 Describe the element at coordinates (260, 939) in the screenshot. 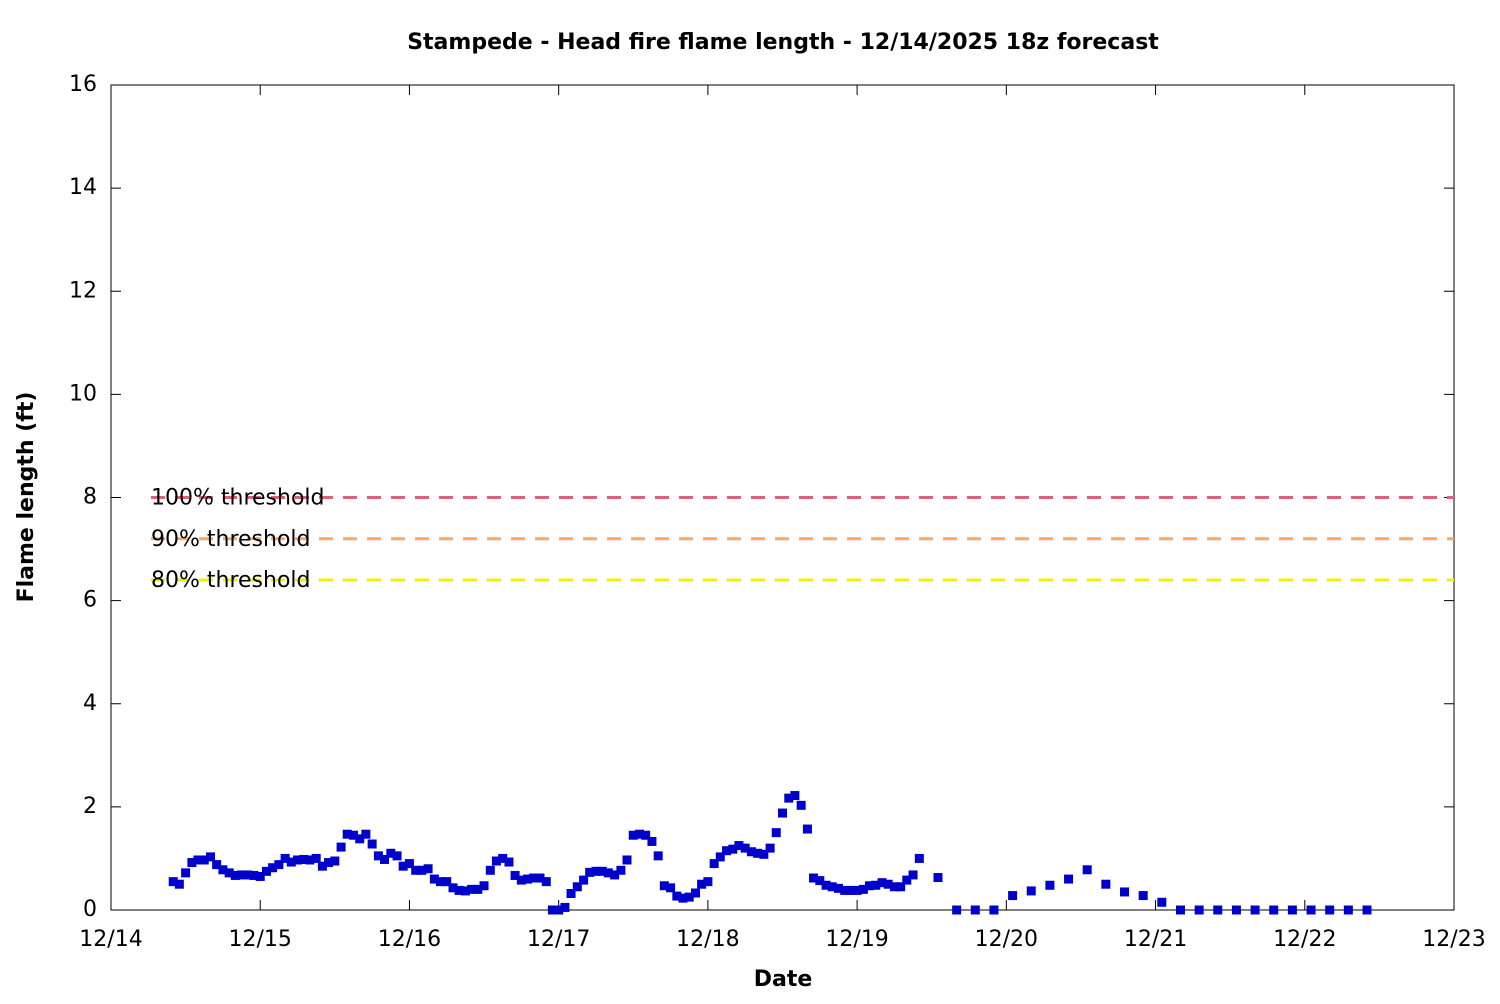

I see `x-tick-label: 12/15` at that location.